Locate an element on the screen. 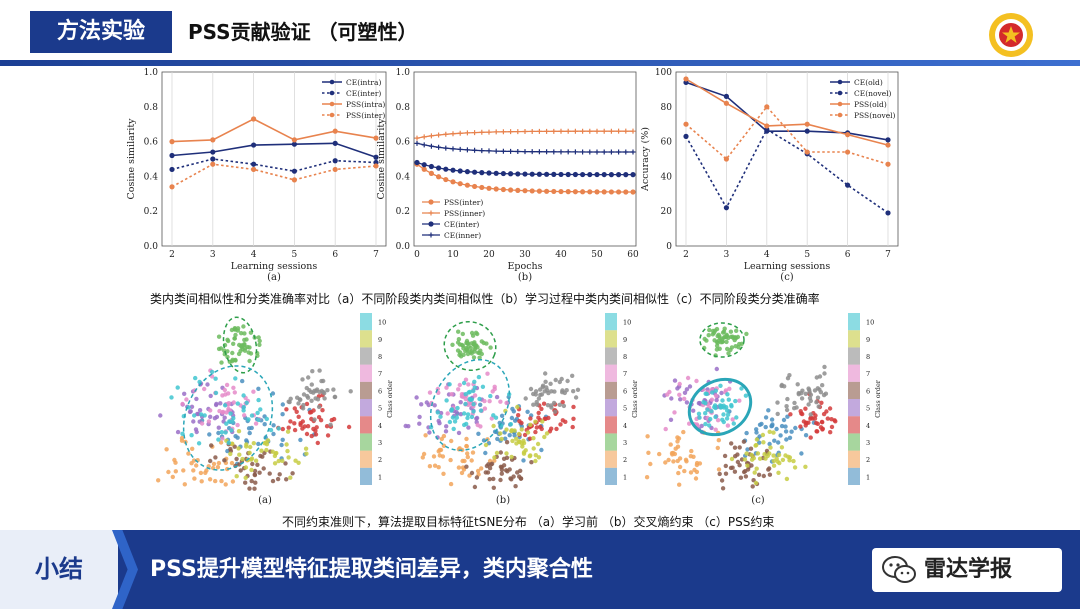  x-tick-label: 50 is located at coordinates (597, 255).